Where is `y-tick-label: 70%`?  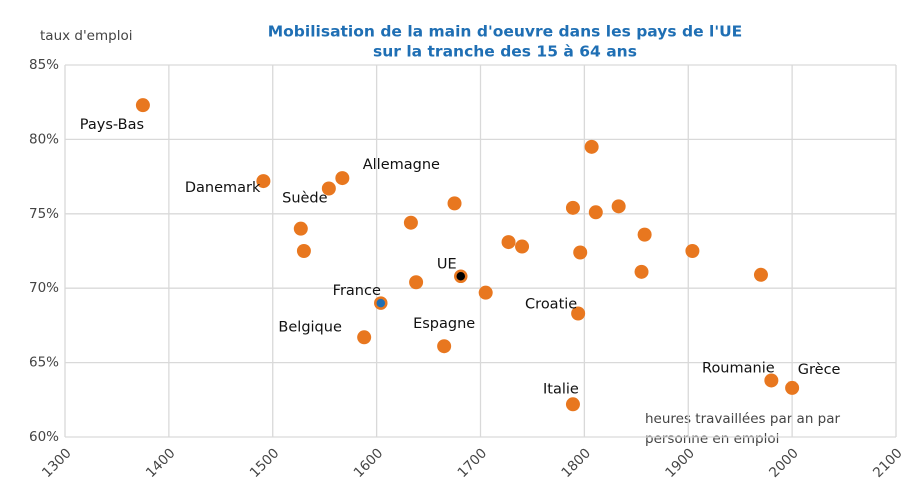
y-tick-label: 70% is located at coordinates (44, 288).